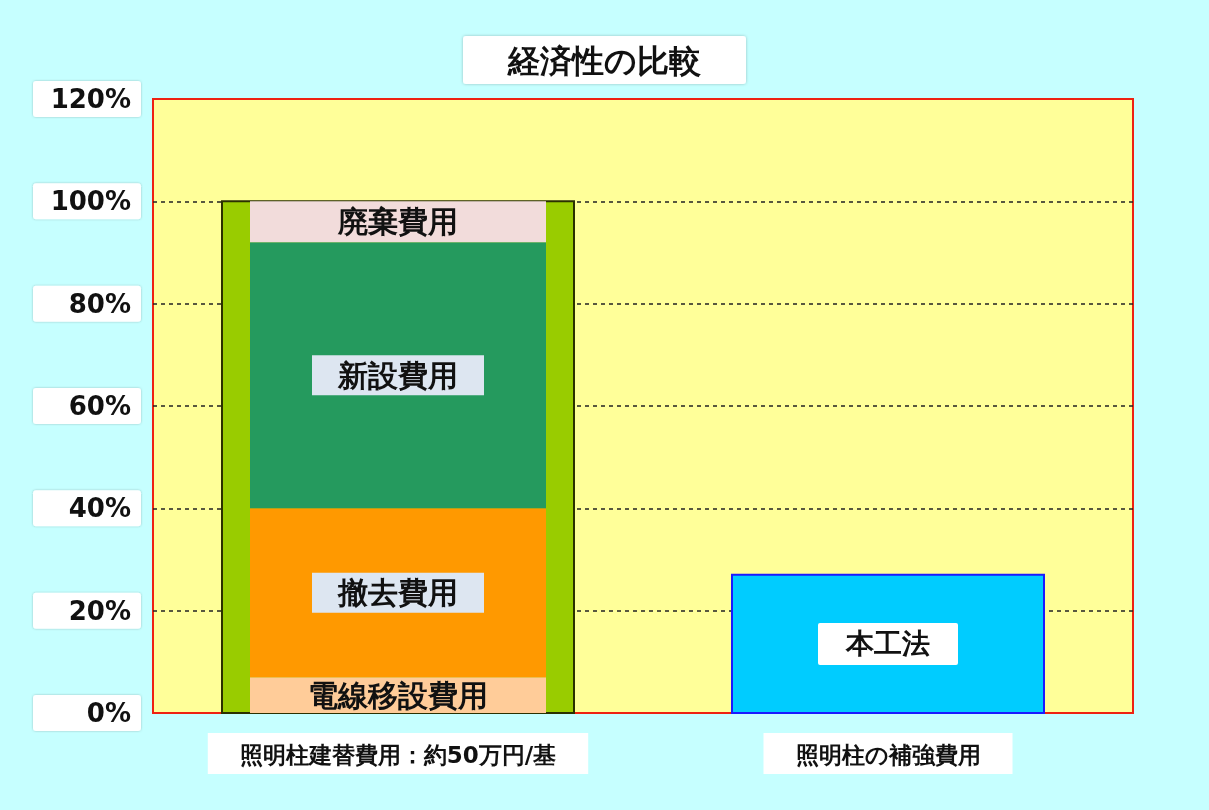 The width and height of the screenshot is (1209, 810). Describe the element at coordinates (397, 593) in the screenshot. I see `series-label: 撤去費用` at that location.